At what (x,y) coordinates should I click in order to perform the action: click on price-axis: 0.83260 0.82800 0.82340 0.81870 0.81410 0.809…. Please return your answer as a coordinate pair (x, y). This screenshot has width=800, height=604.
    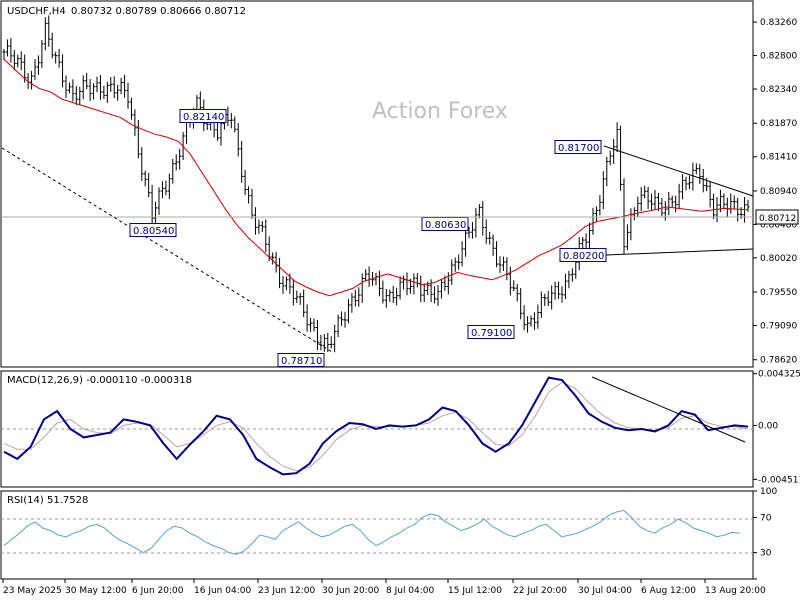
    Looking at the image, I should click on (775, 192).